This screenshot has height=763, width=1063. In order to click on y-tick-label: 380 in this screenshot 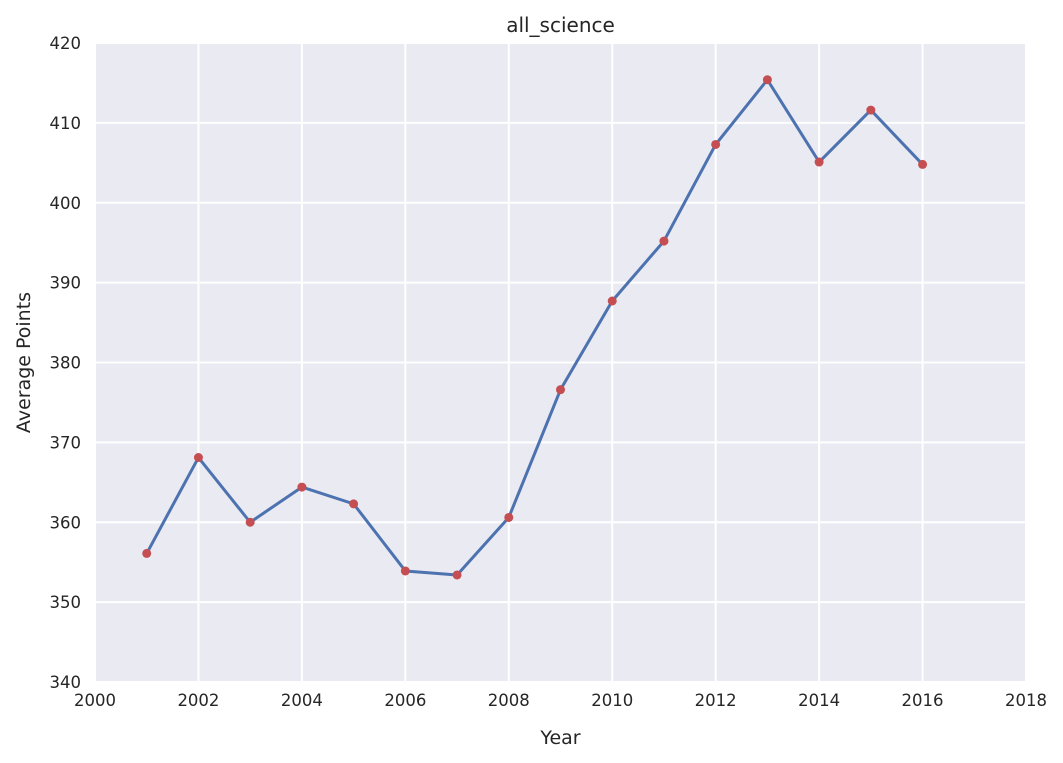, I will do `click(66, 363)`.